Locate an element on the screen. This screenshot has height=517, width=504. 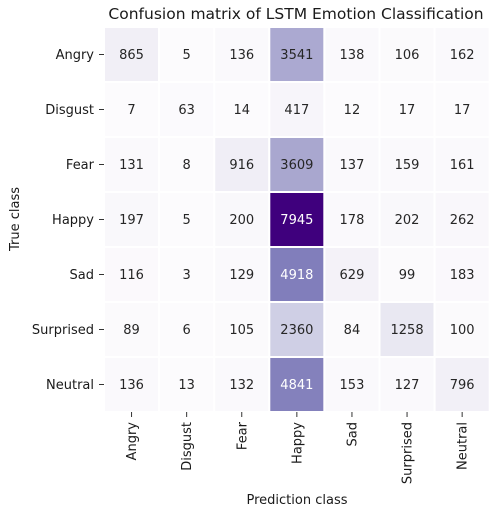
cell-value-label: 138 is located at coordinates (352, 55).